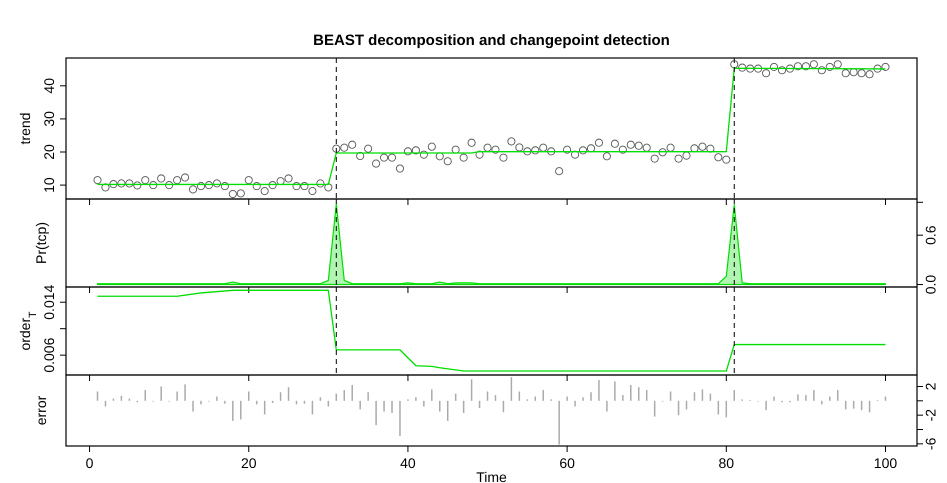 This screenshot has height=483, width=947. I want to click on y-tick-label: 0.014, so click(49, 302).